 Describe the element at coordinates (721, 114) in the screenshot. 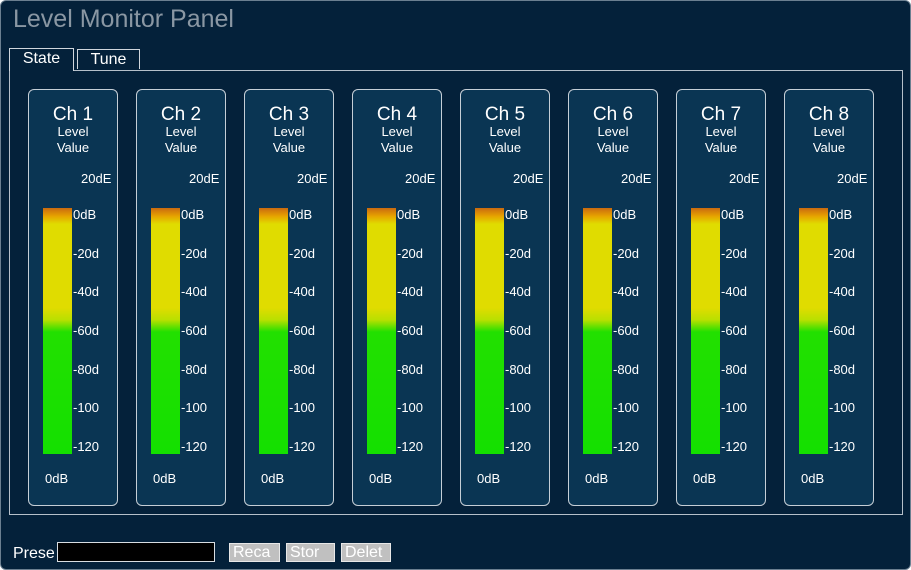

I see `channel-name: Ch 7` at that location.